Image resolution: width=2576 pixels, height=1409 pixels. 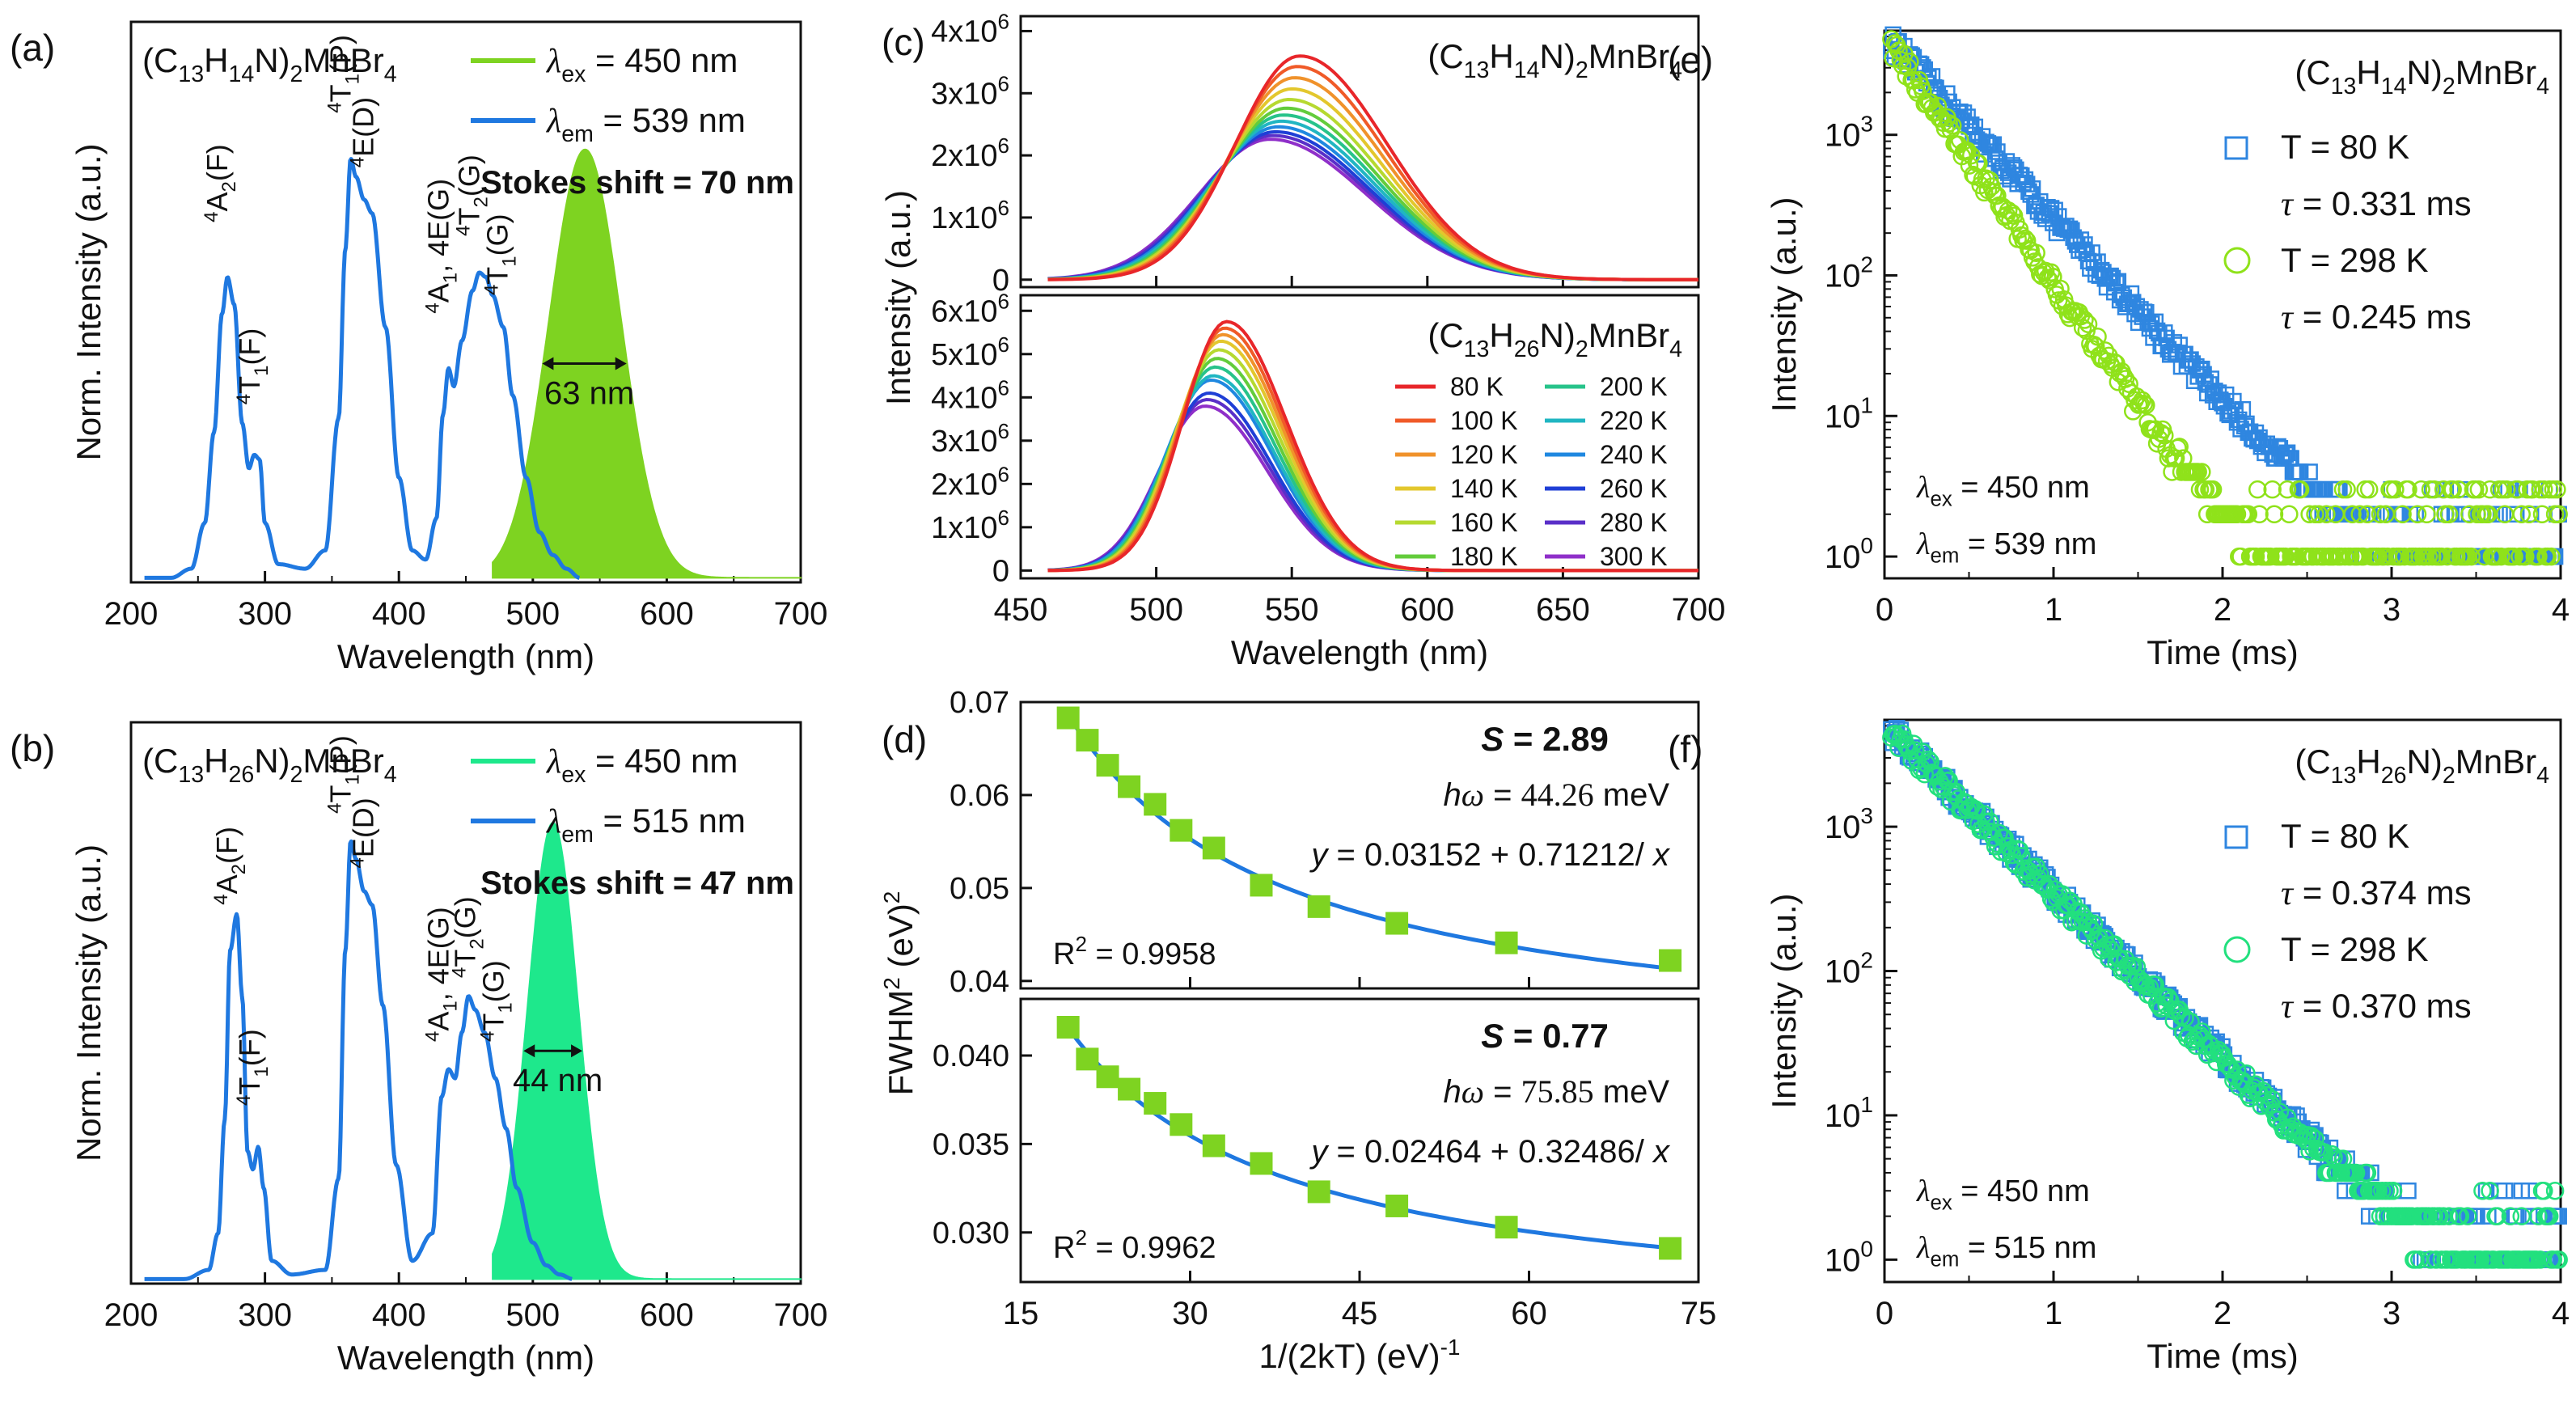 I want to click on legend-label: T = 298 K, so click(x=2355, y=949).